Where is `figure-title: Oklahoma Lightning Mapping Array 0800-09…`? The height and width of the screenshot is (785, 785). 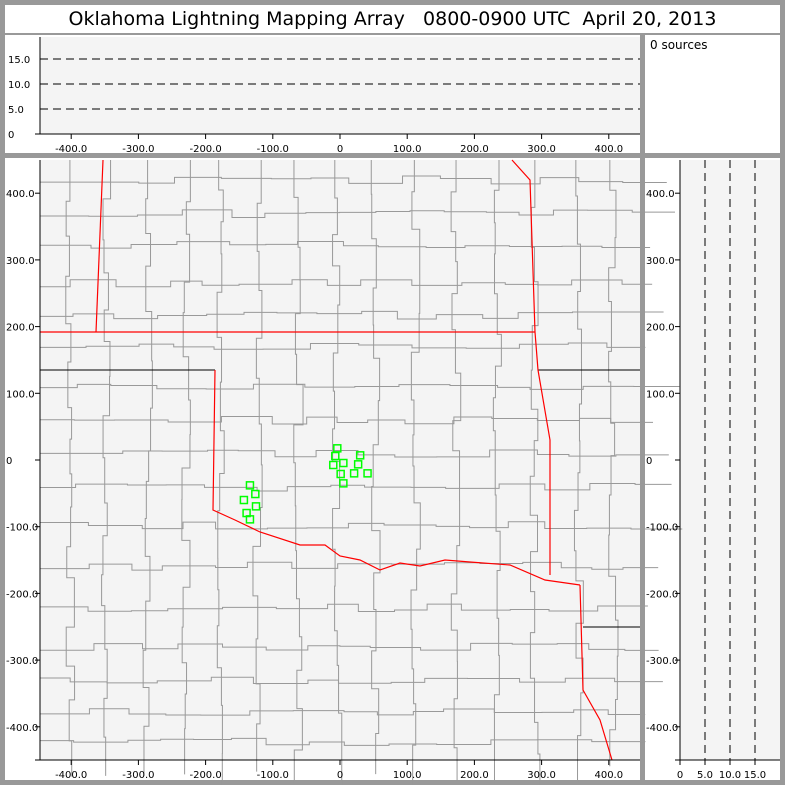
figure-title: Oklahoma Lightning Mapping Array 0800-09… is located at coordinates (392, 19).